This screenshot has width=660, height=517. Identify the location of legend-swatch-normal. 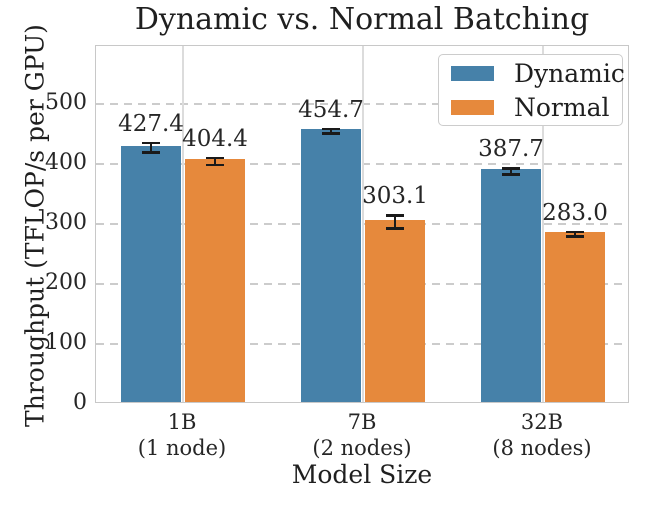
(472, 107).